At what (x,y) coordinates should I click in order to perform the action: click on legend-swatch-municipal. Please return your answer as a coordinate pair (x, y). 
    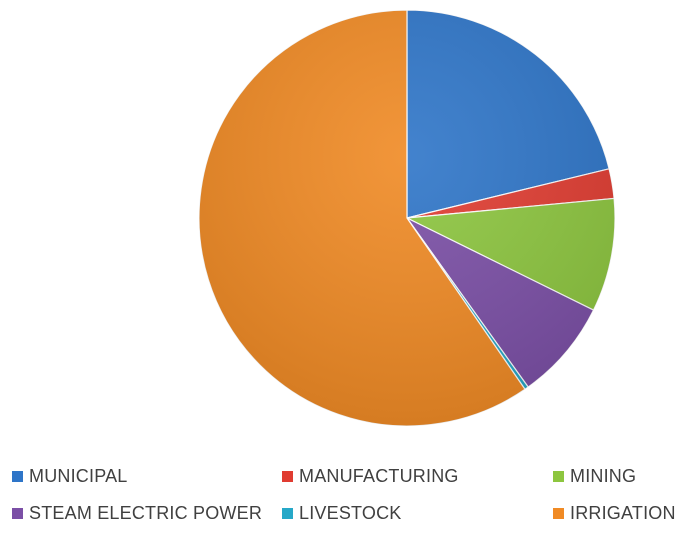
    Looking at the image, I should click on (17, 476).